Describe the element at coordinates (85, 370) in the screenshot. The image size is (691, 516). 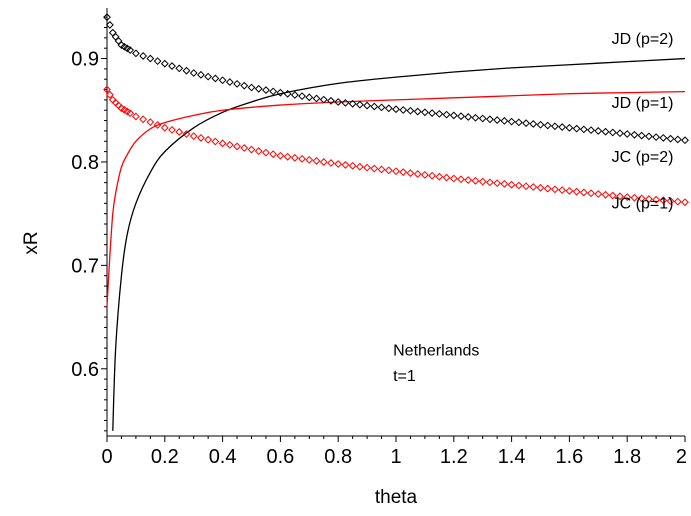
I see `y-tick-label: 0.6` at that location.